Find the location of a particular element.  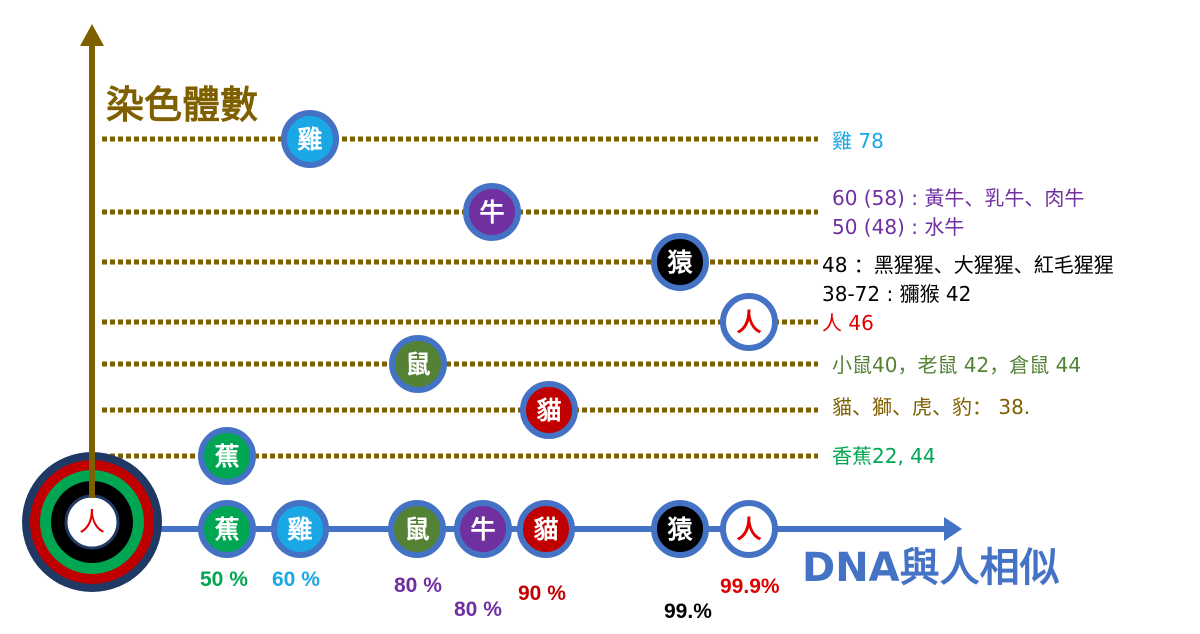

origin-label: 人 is located at coordinates (92, 523).